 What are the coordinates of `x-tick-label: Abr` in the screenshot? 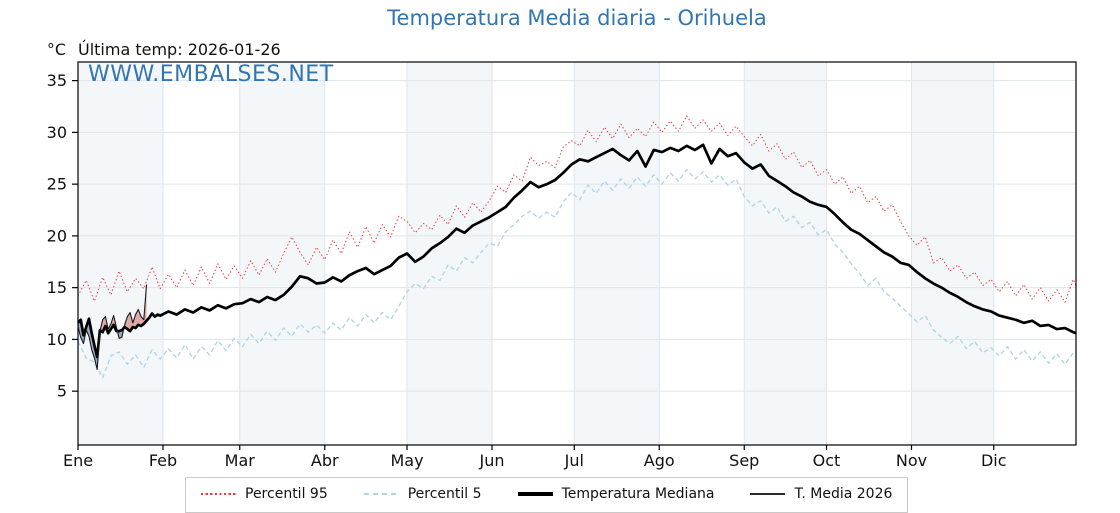 It's located at (325, 460).